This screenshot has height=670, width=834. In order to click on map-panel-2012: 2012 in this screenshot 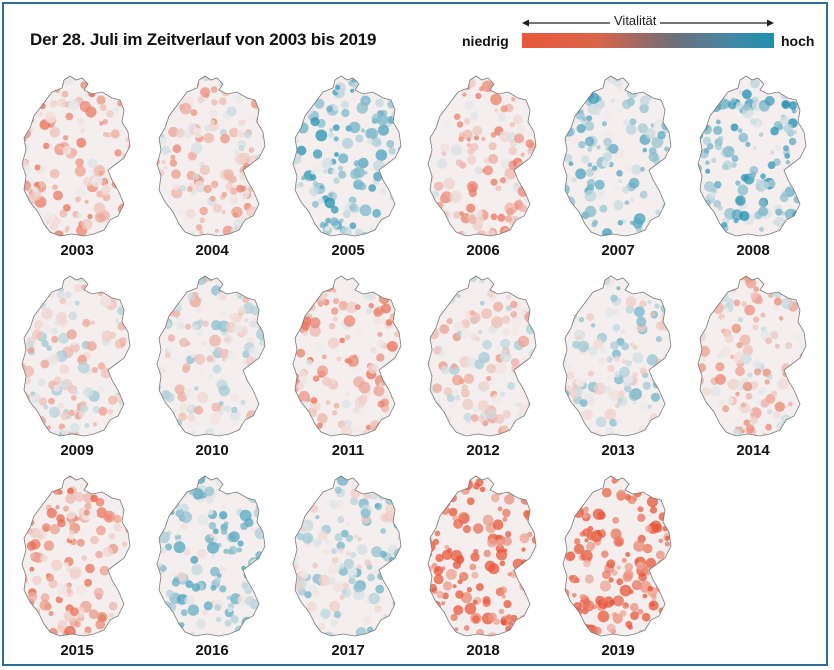, I will do `click(483, 370)`.